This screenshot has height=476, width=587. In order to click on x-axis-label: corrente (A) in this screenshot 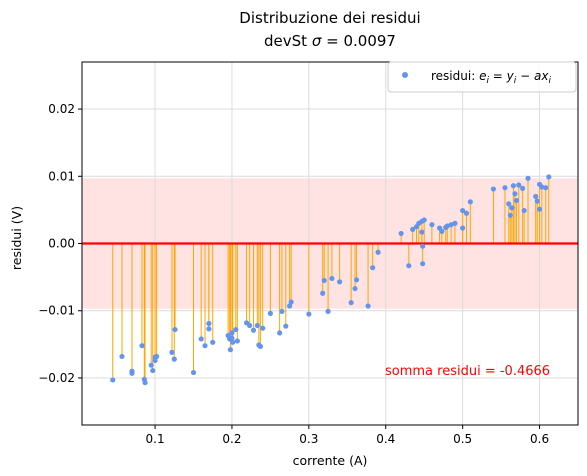, I will do `click(330, 460)`.